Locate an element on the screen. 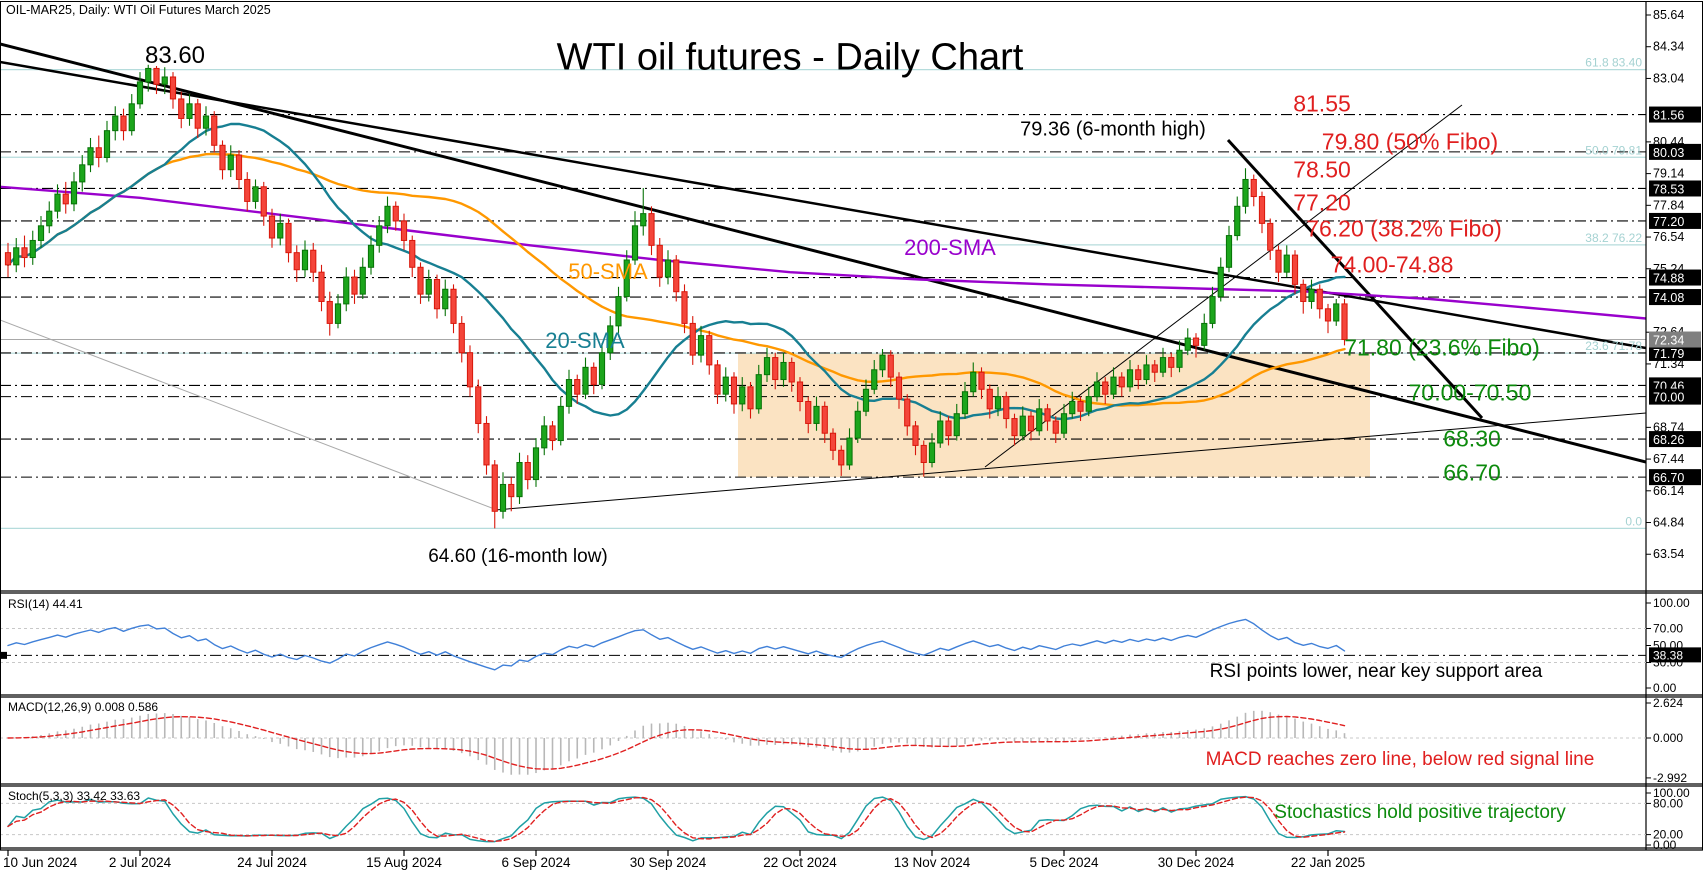  annotation: 20-SMA is located at coordinates (585, 340).